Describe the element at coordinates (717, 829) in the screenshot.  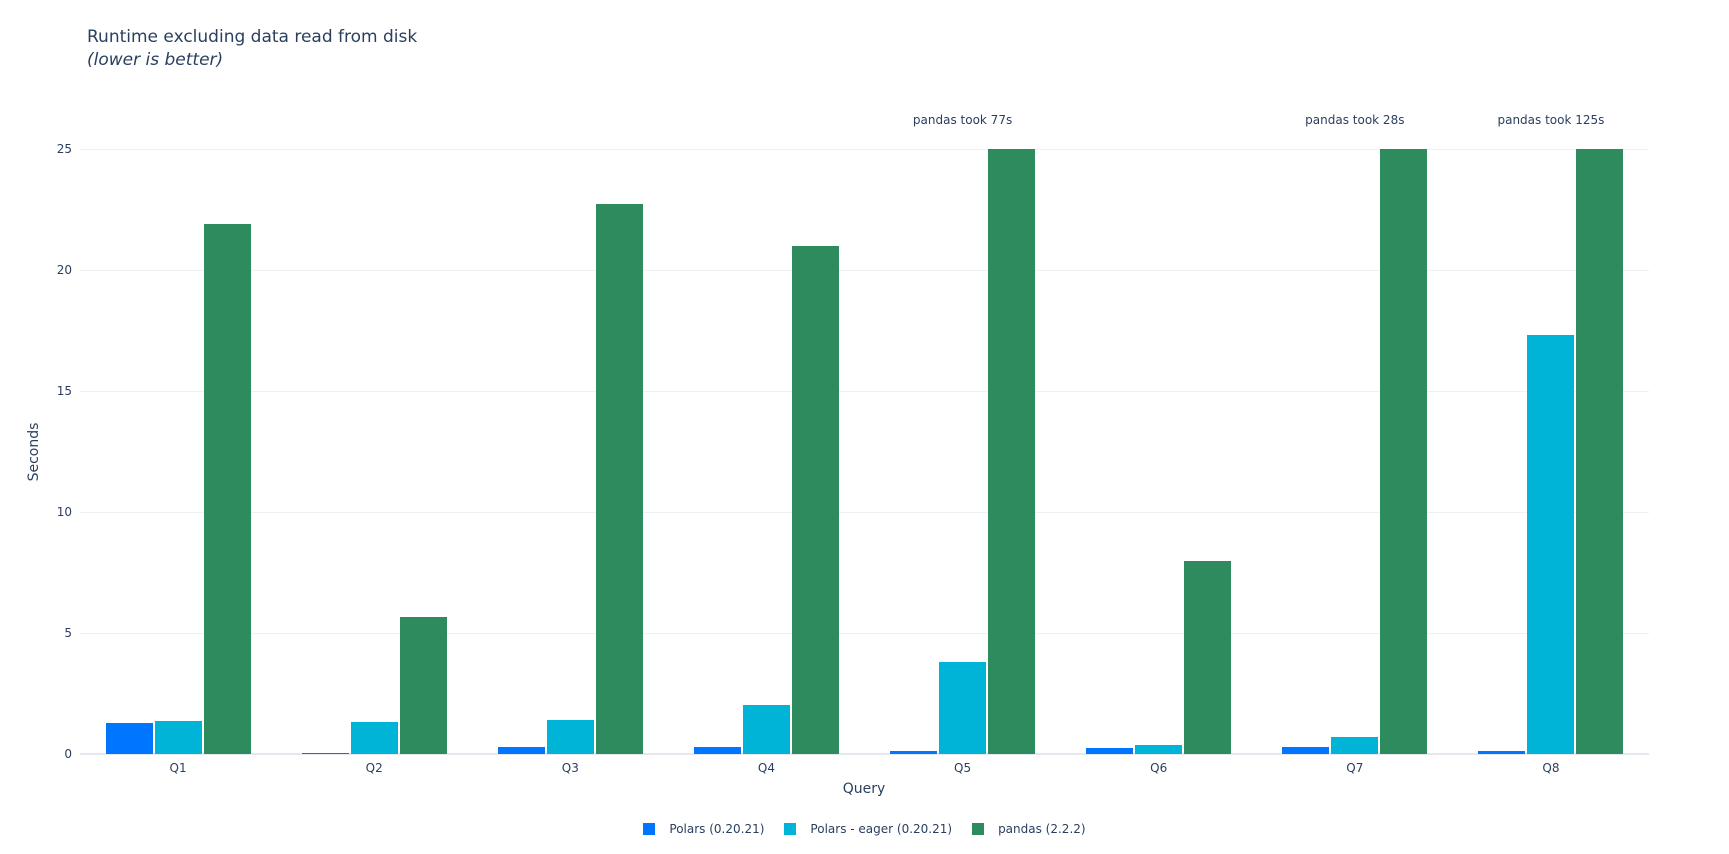
I see `legend-label: Polars (0.20.21)` at that location.